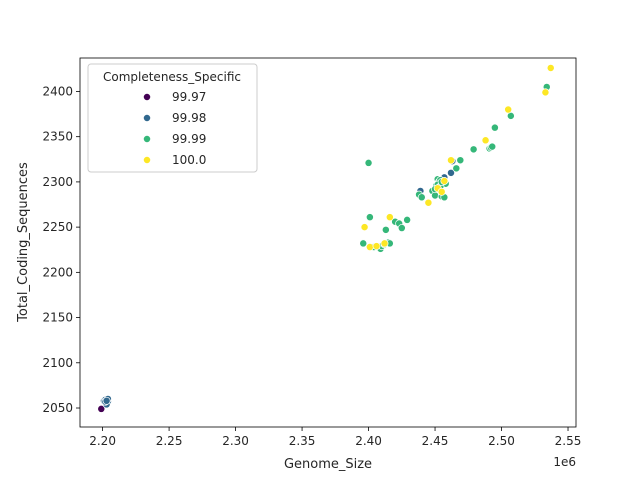 This screenshot has width=640, height=480. Describe the element at coordinates (564, 462) in the screenshot. I see `x-axis-offset-label: 1e6` at that location.